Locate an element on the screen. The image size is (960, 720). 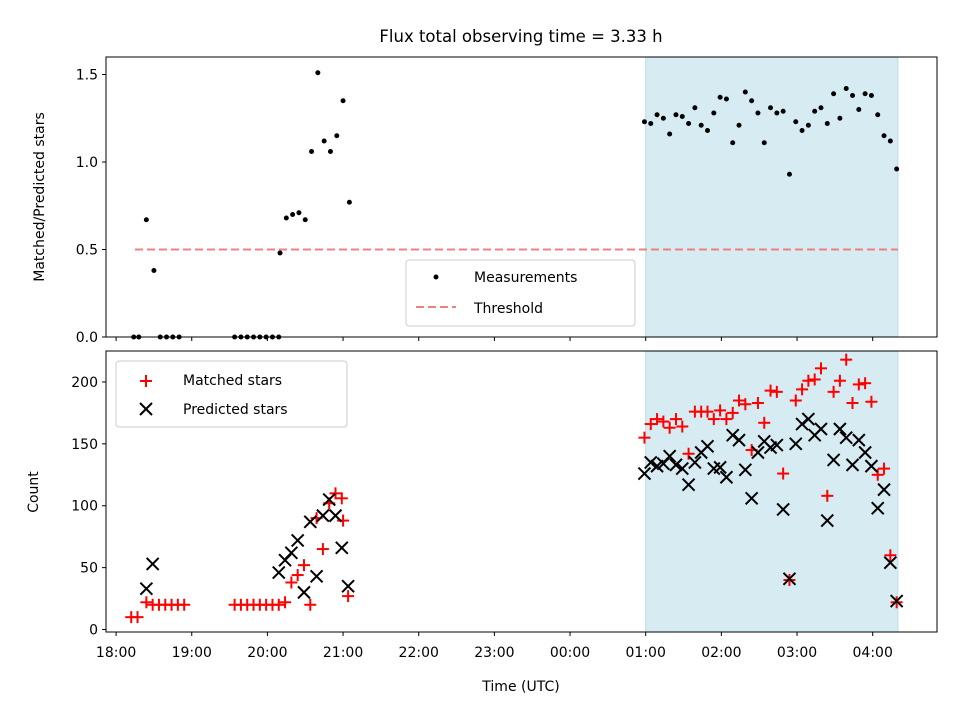
x-tick-label: 00:00 is located at coordinates (570, 653).